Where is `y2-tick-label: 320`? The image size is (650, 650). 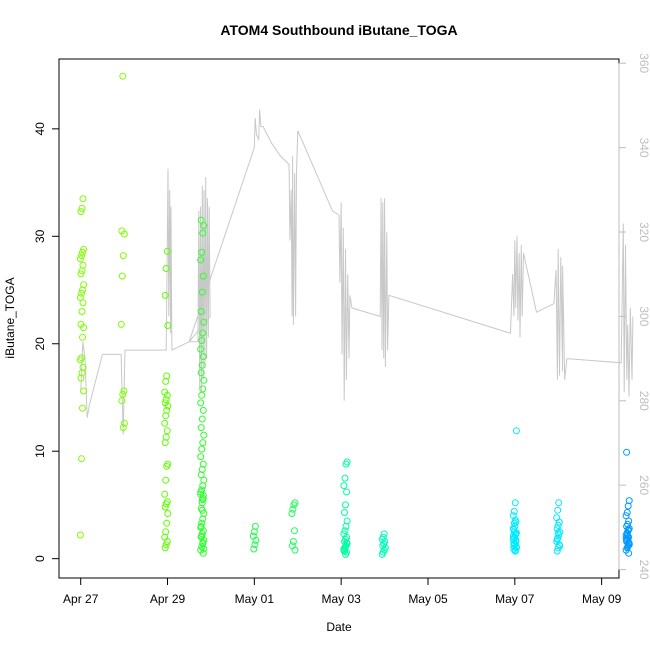 y2-tick-label: 320 is located at coordinates (643, 232).